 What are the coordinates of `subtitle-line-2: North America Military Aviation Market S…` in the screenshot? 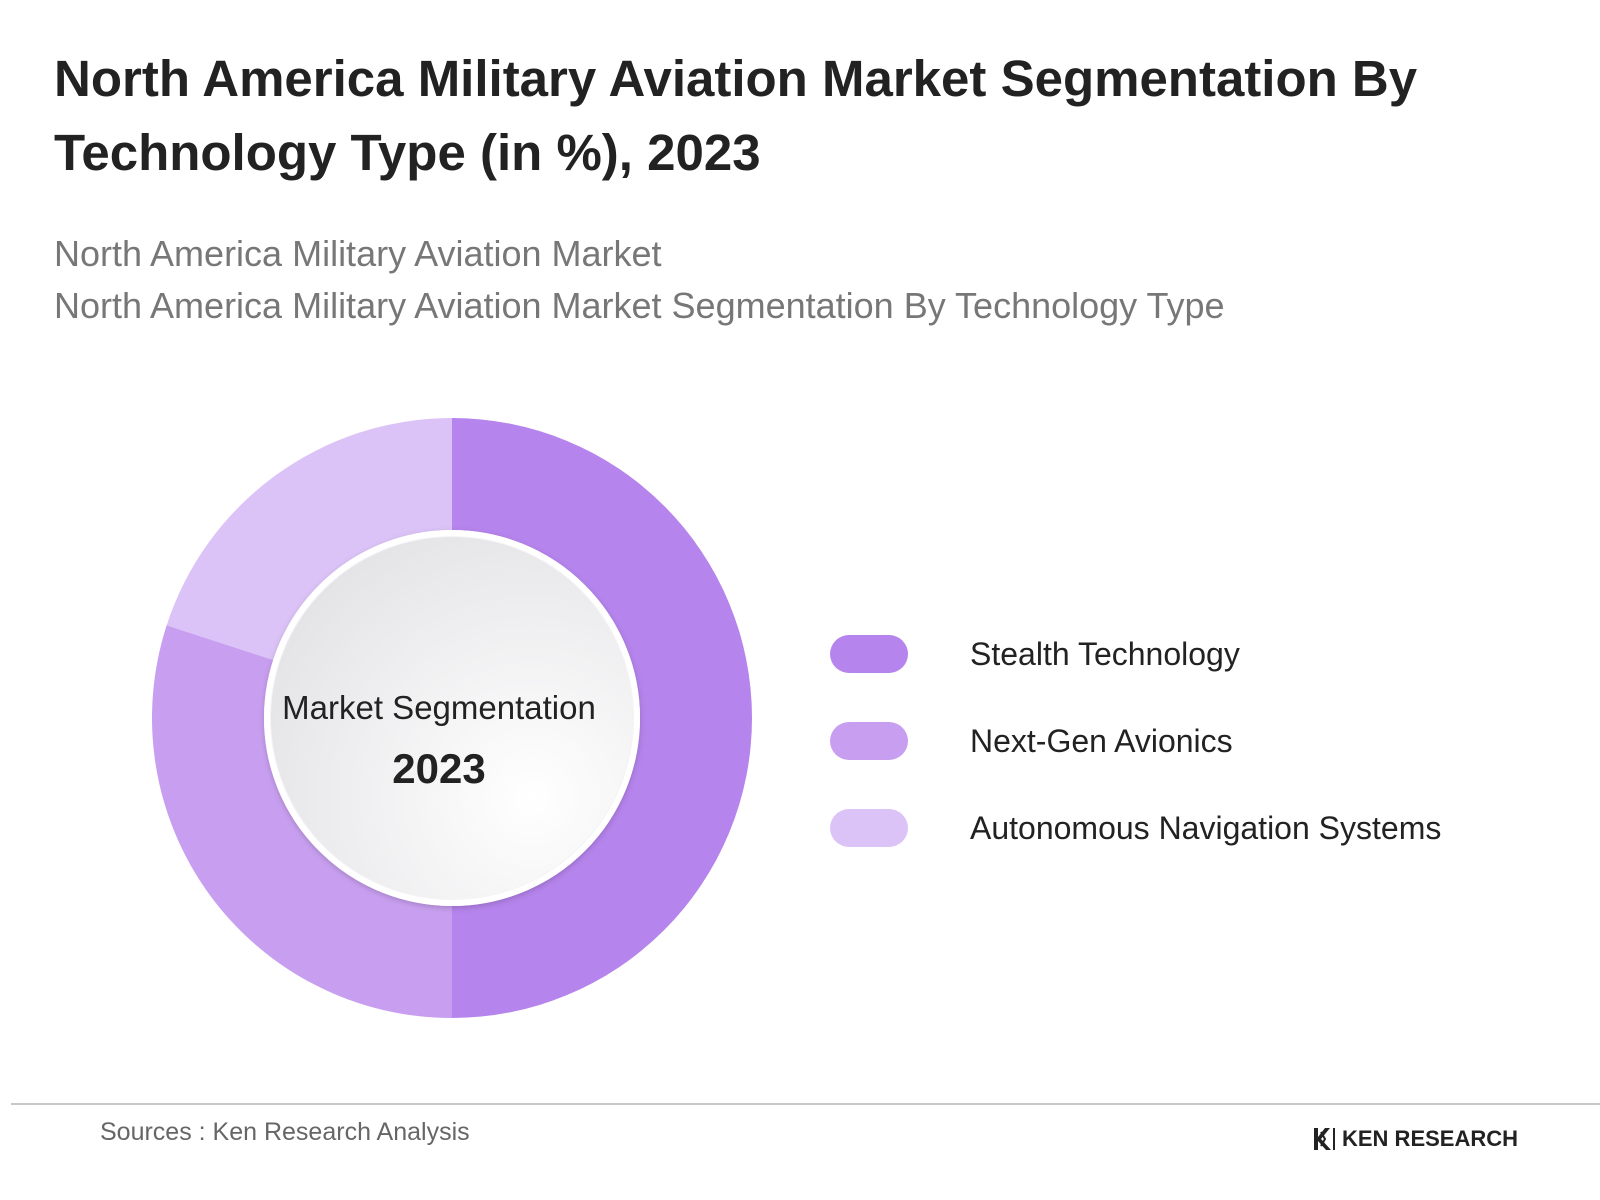 It's located at (639, 305).